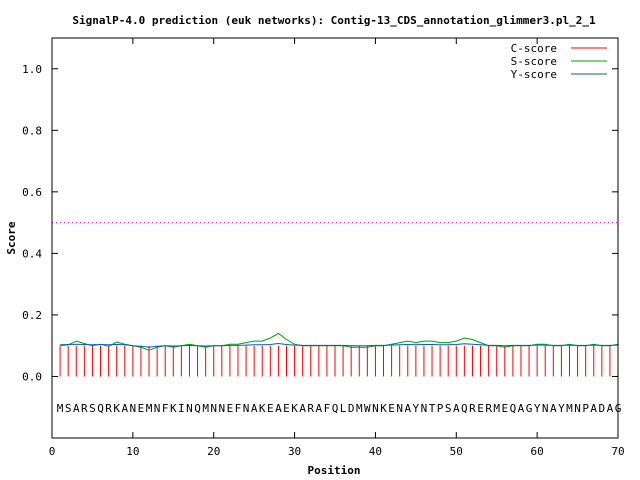 Image resolution: width=640 pixels, height=480 pixels. Describe the element at coordinates (343, 408) in the screenshot. I see `sequence-letter: L` at that location.